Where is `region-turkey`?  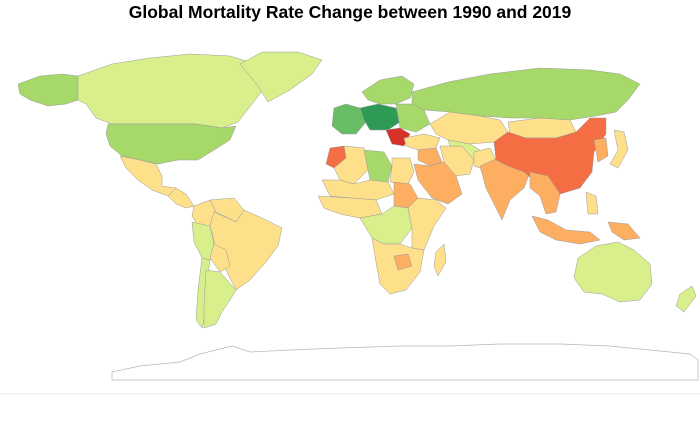 region-turkey is located at coordinates (422, 142).